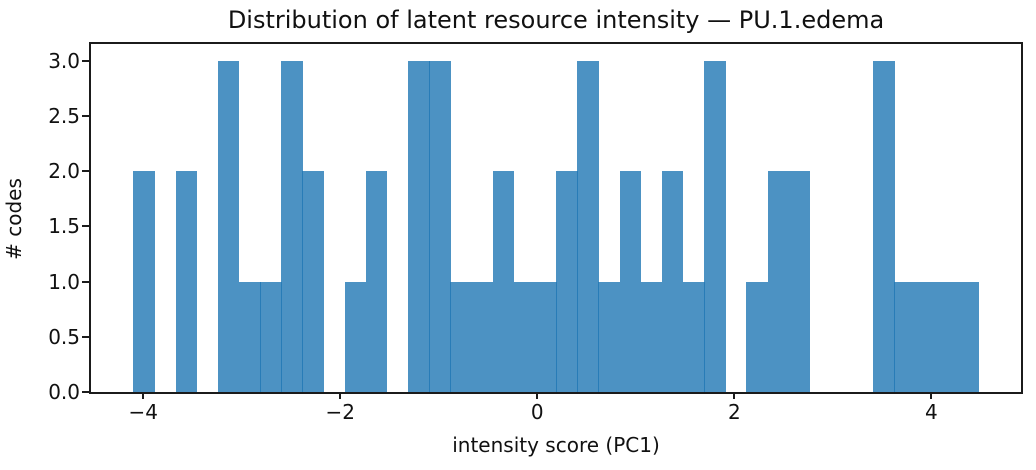 The image size is (1036, 470). Describe the element at coordinates (143, 412) in the screenshot. I see `x-tick-label: −4` at that location.